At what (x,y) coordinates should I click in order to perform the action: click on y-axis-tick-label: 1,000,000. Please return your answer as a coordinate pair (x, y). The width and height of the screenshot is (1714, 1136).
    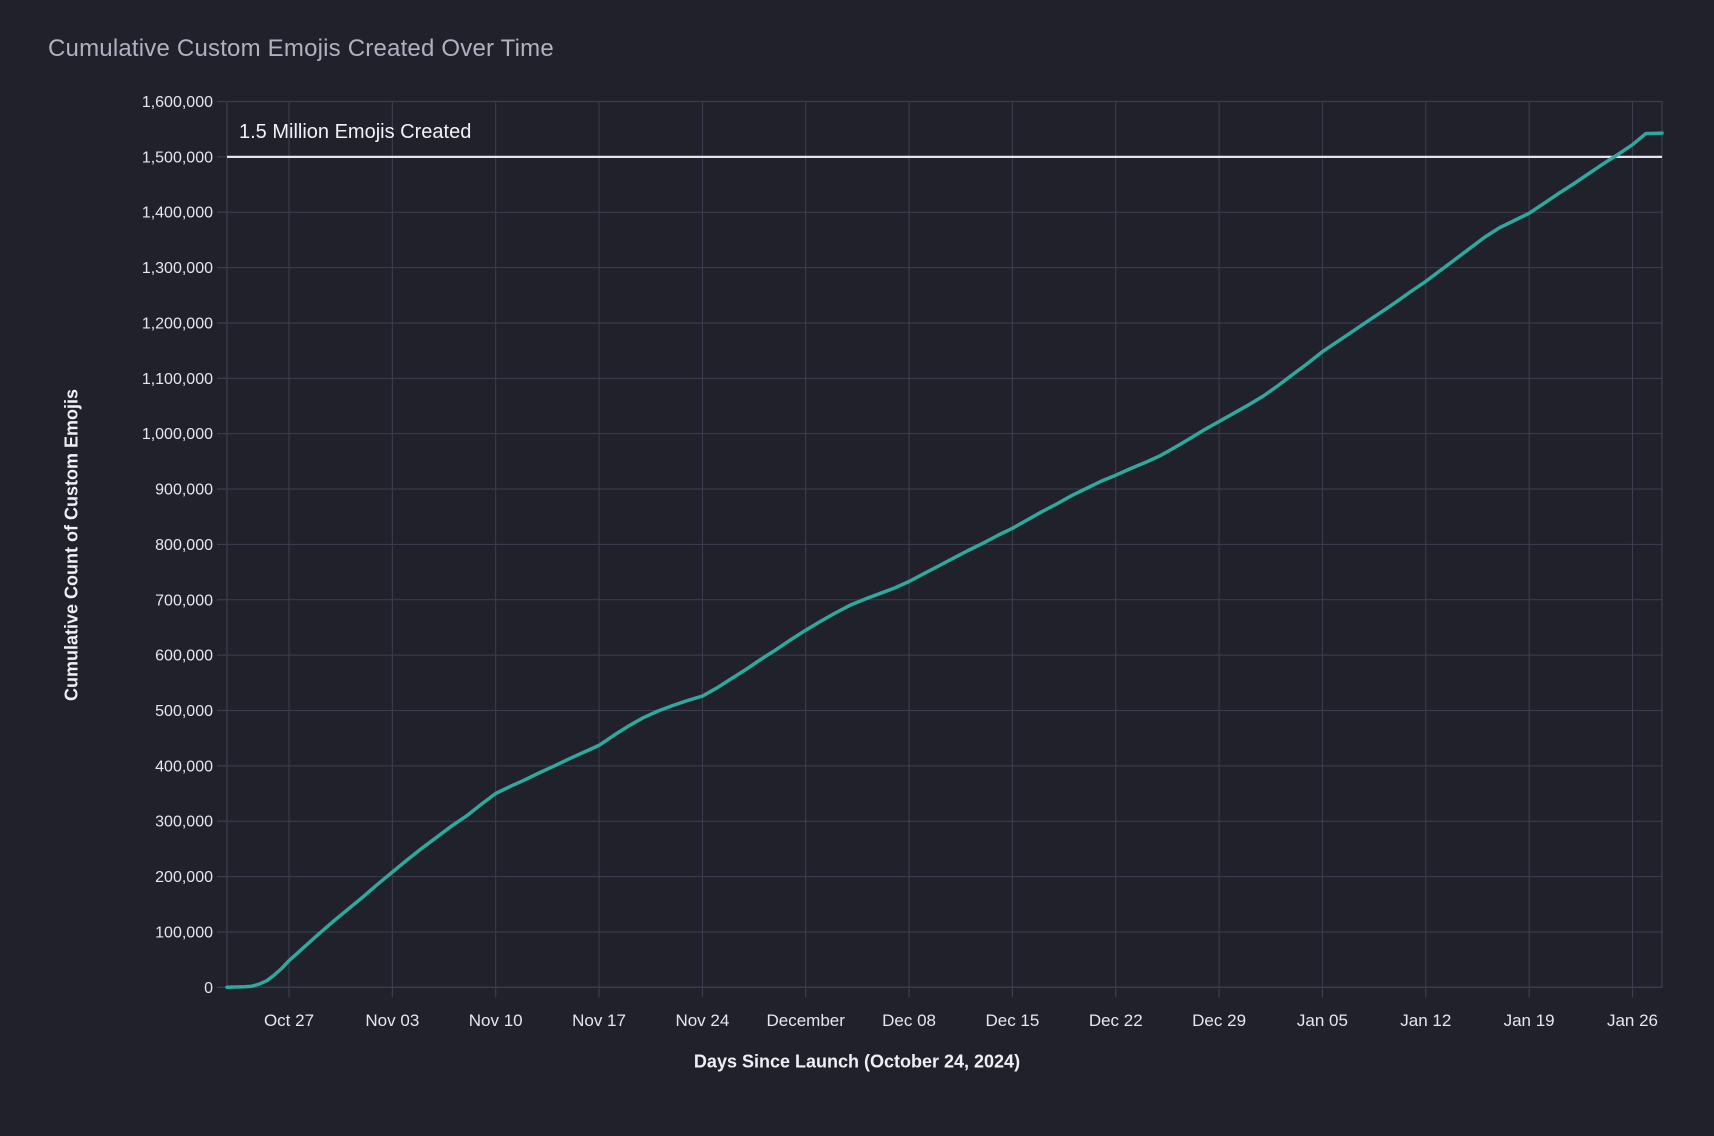
    Looking at the image, I should click on (177, 434).